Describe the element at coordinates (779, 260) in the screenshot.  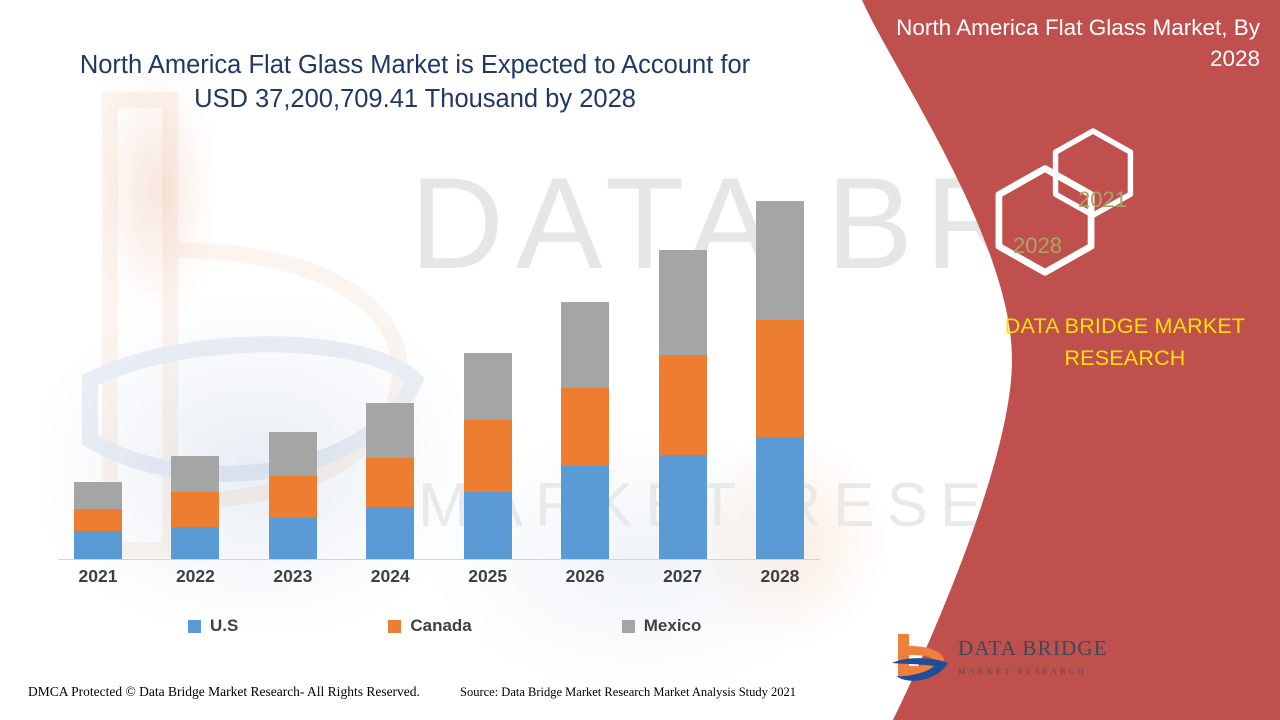
I see `bar-segment-mexico-2028` at that location.